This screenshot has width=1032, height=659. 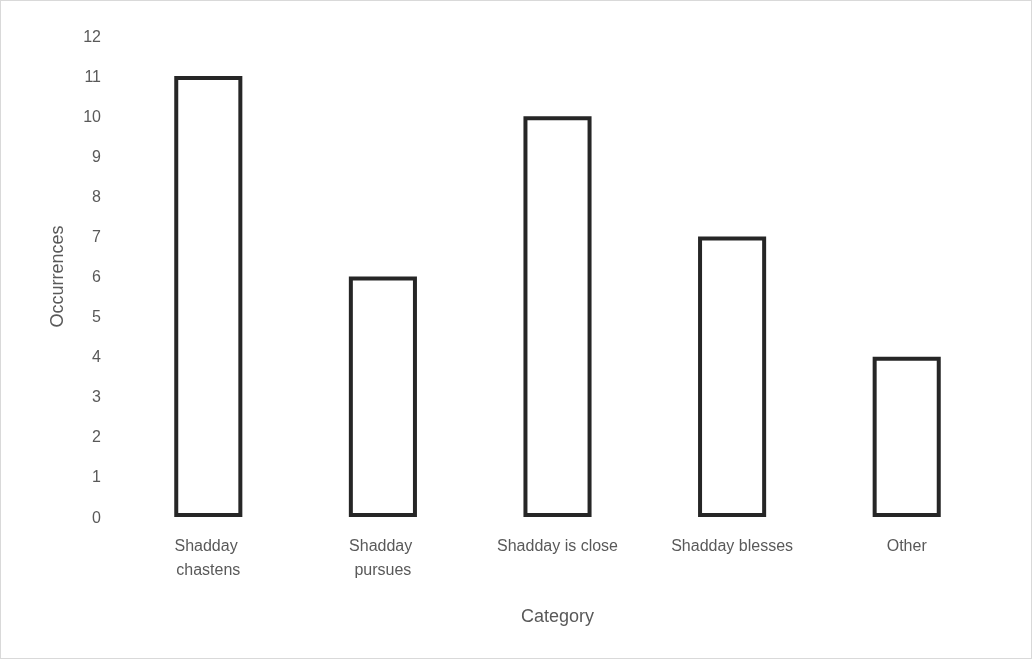 I want to click on y-tick-label: 2, so click(x=97, y=437).